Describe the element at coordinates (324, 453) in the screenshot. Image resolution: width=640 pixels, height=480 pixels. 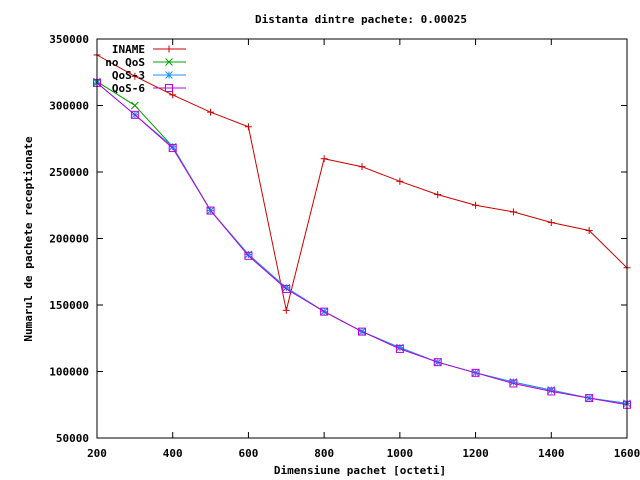
I see `x-tick-label: 800` at that location.